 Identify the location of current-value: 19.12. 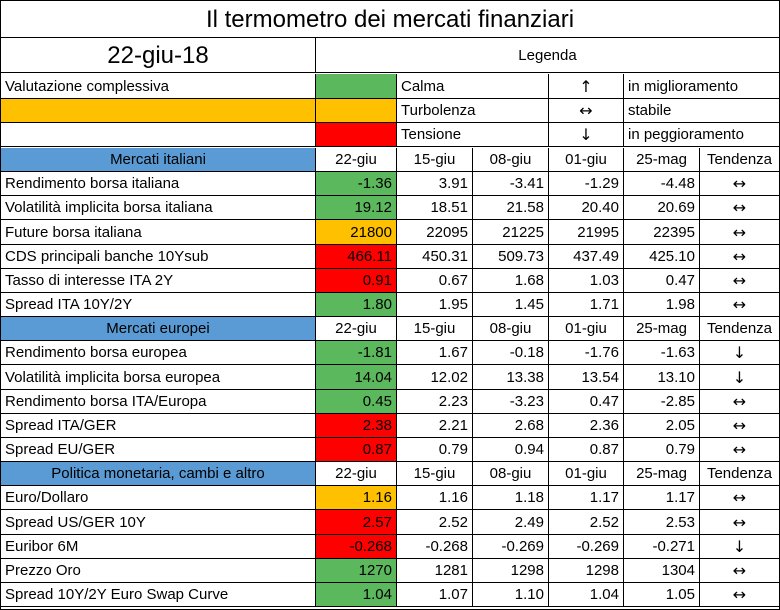
(356, 208).